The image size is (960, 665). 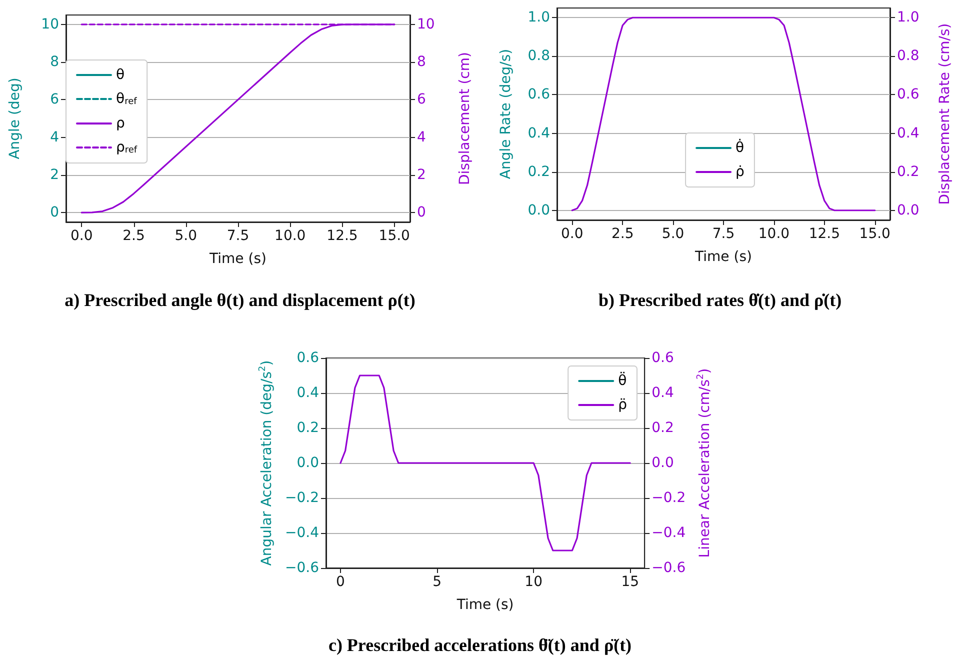 I want to click on y-tick-label: −0.6, so click(x=302, y=568).